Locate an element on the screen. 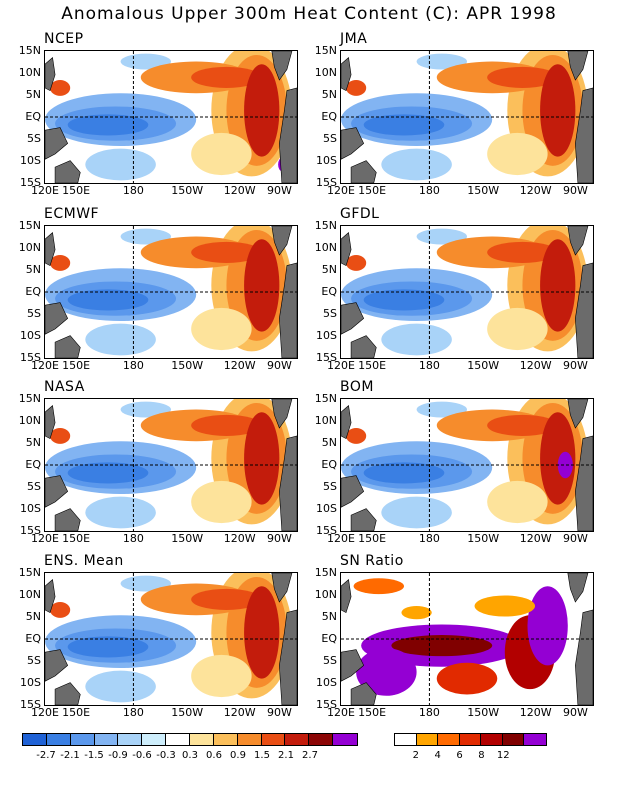  colorbar-label: 4 is located at coordinates (437, 755).